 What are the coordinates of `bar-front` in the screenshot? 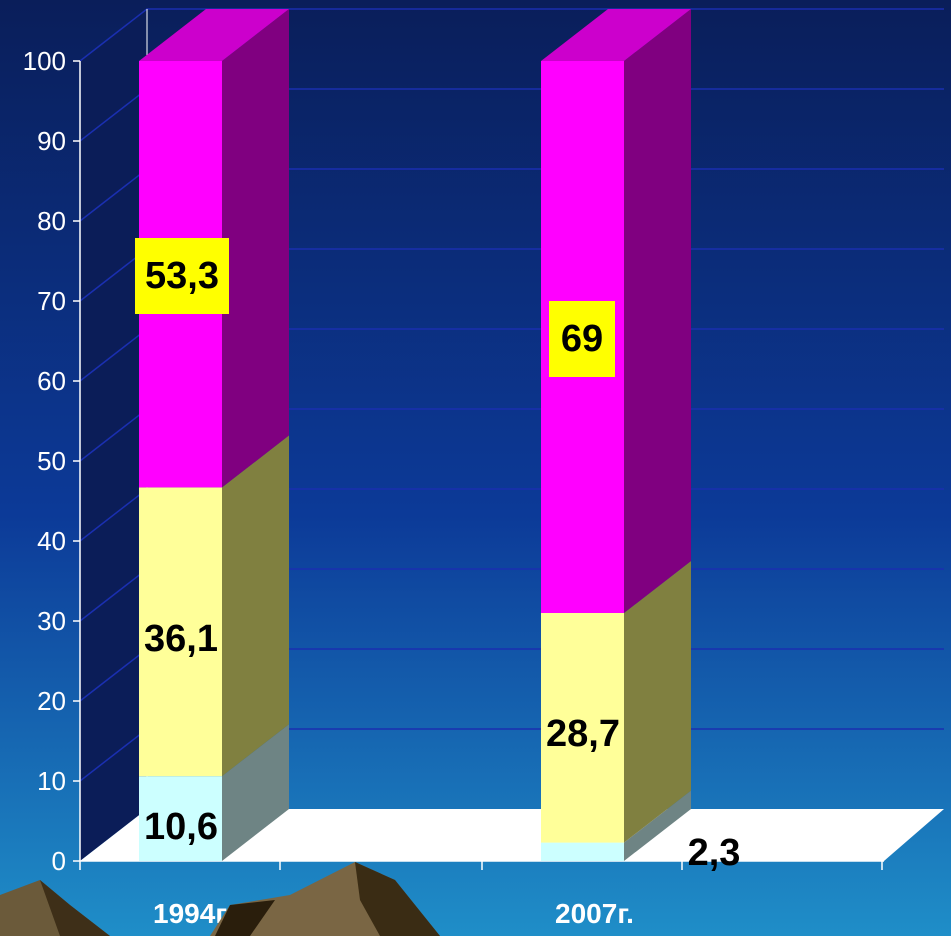 It's located at (582, 852).